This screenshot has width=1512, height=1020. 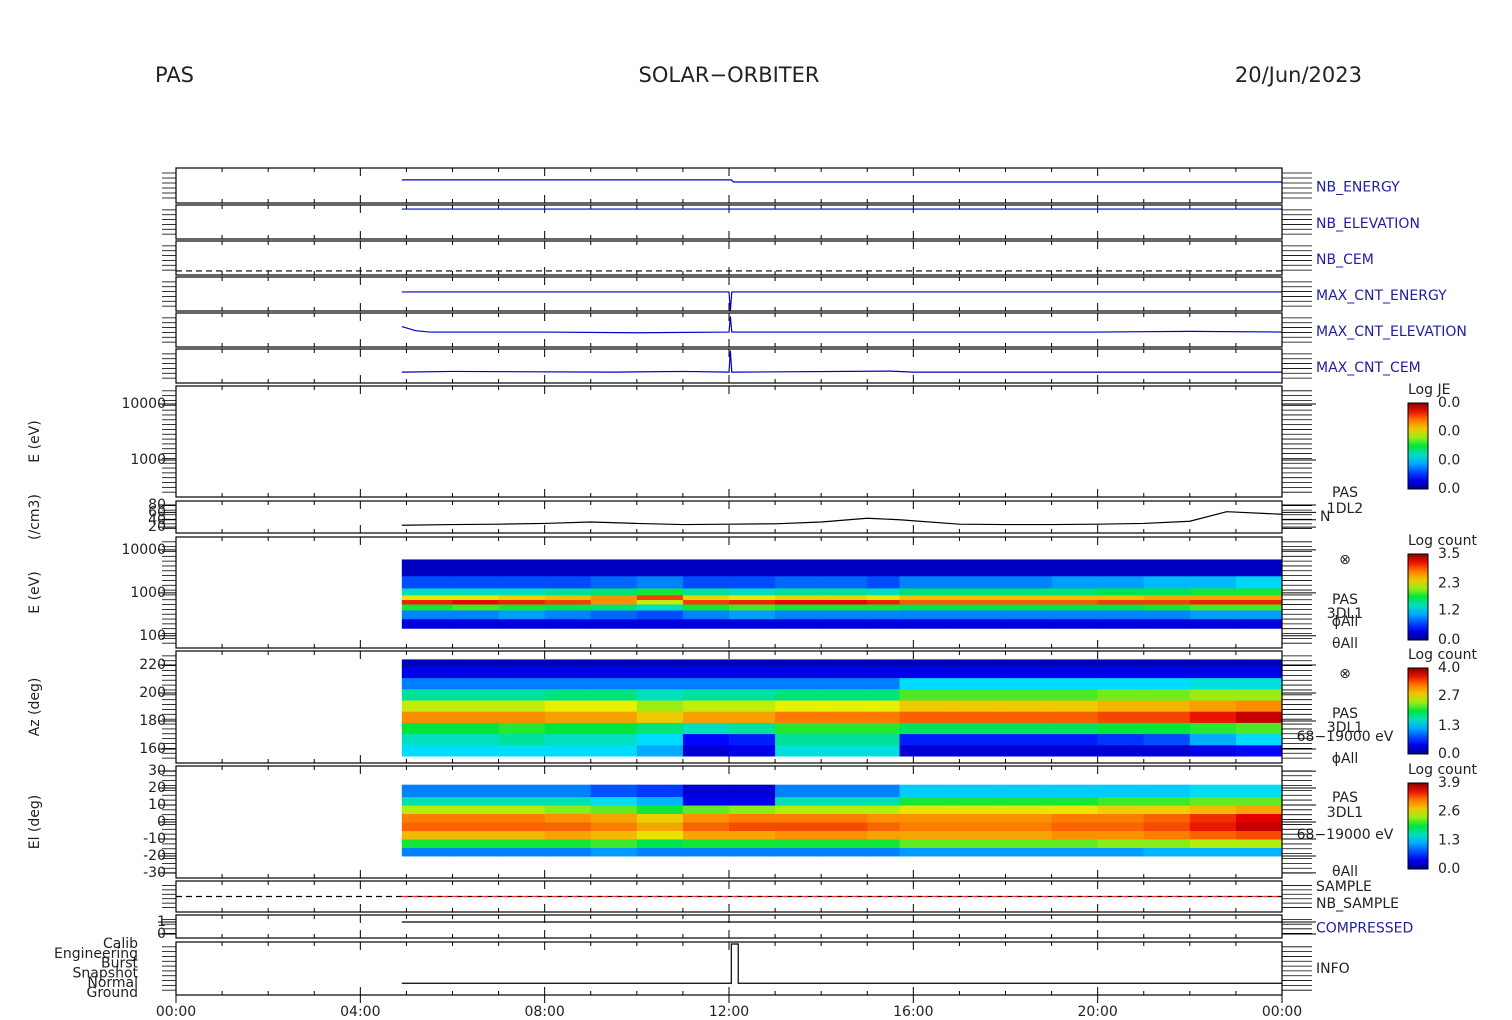 I want to click on colorbar-tick-label: 1.3, so click(x=1449, y=840).